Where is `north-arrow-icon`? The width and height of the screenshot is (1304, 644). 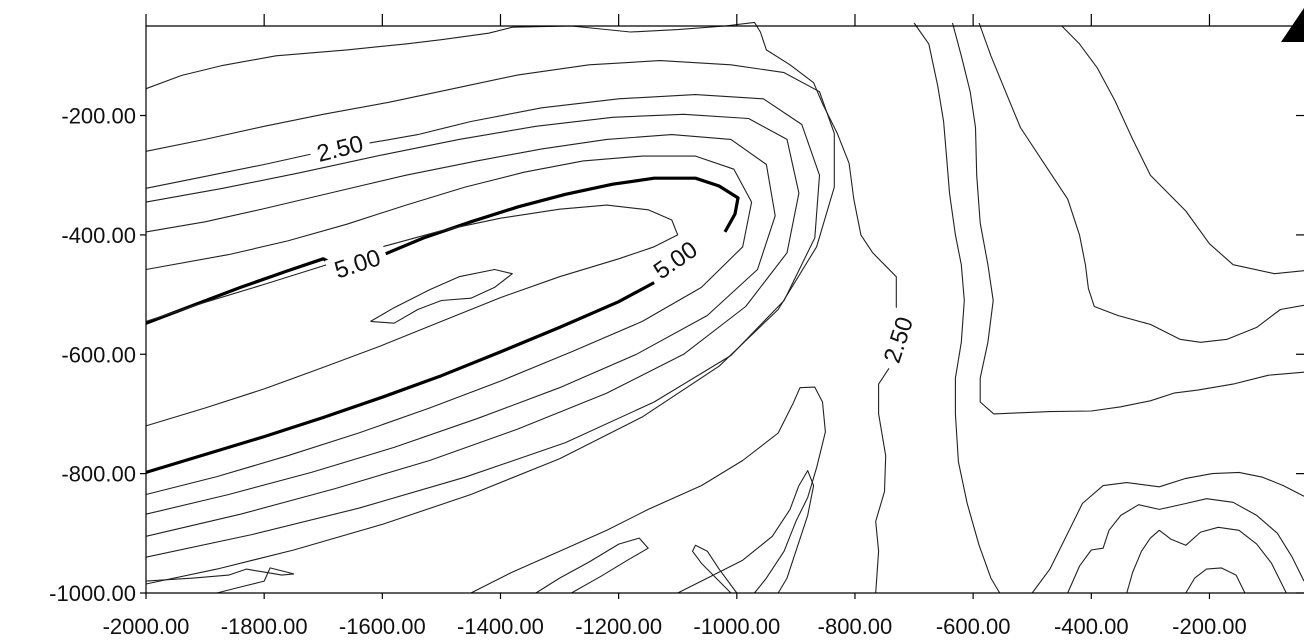
north-arrow-icon is located at coordinates (1292, 25).